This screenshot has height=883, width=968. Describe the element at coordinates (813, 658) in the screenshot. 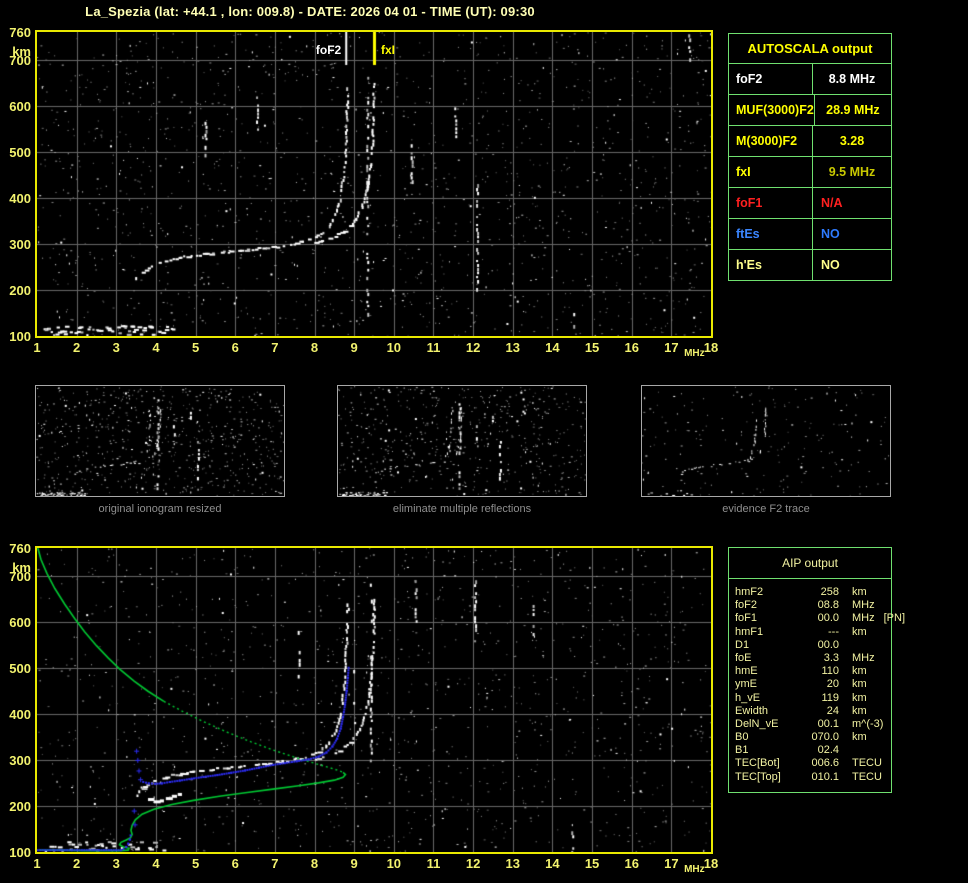

I see `aip-row-foE: foE 3.3 MHz` at that location.